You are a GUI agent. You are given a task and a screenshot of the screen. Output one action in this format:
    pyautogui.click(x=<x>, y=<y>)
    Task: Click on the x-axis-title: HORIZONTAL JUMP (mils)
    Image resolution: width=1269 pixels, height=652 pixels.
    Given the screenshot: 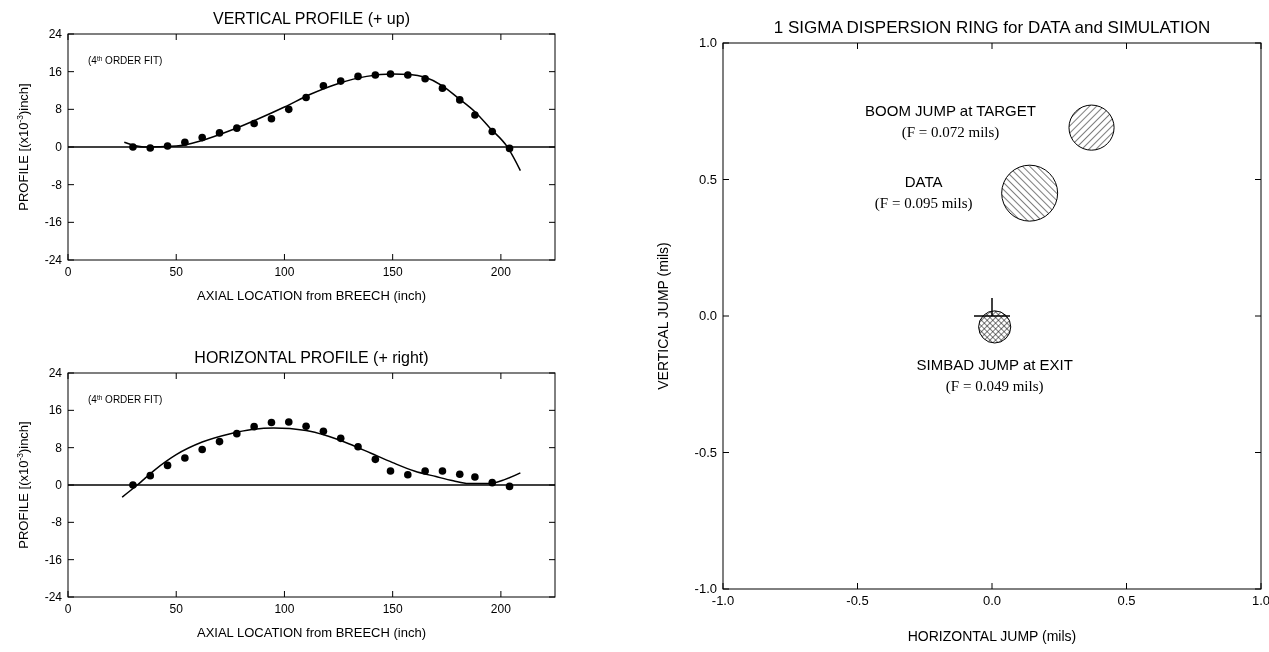 What is the action you would take?
    pyautogui.click(x=992, y=636)
    